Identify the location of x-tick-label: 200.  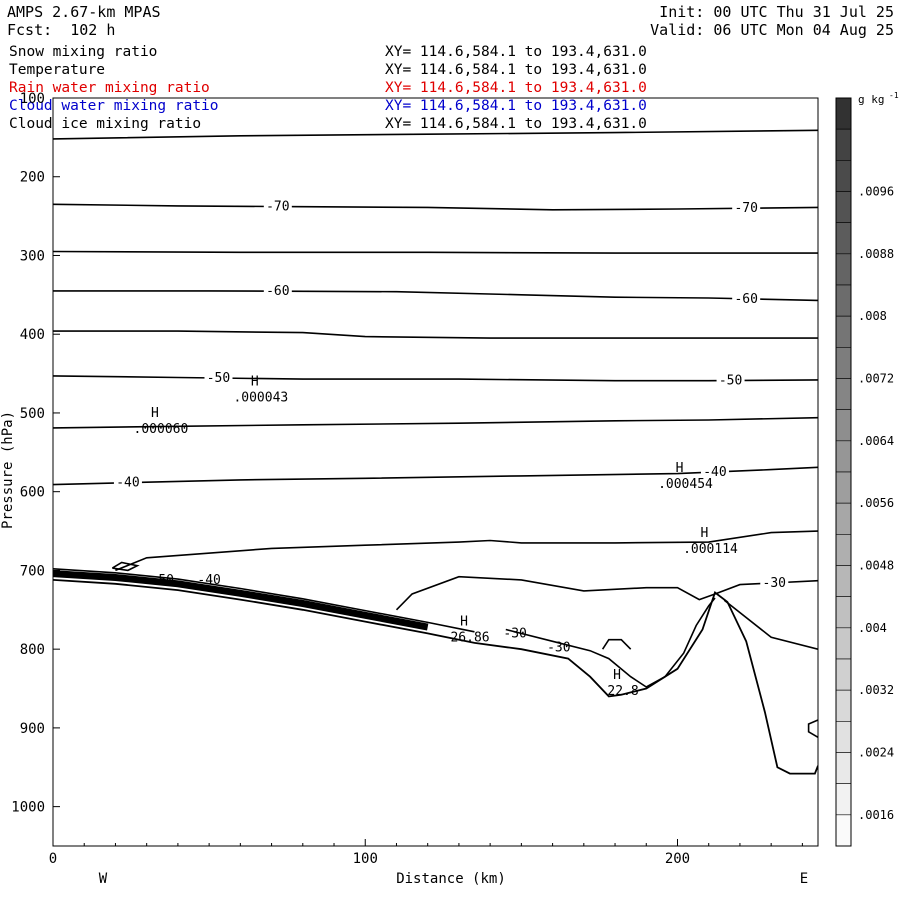
(677, 859).